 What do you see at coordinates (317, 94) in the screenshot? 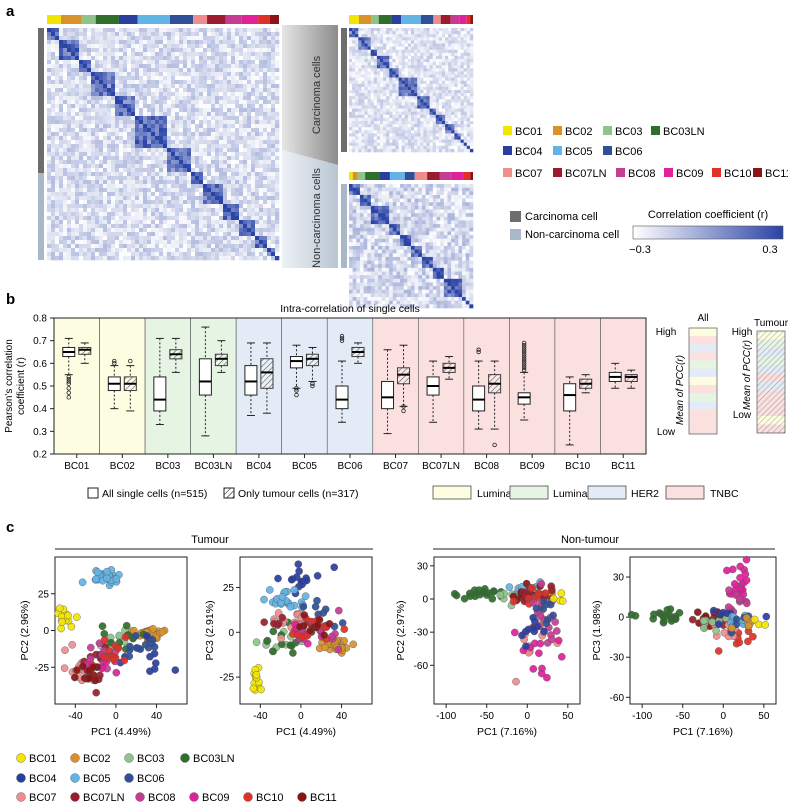
I see `carcinoma-cells-label: Carcinoma cells` at bounding box center [317, 94].